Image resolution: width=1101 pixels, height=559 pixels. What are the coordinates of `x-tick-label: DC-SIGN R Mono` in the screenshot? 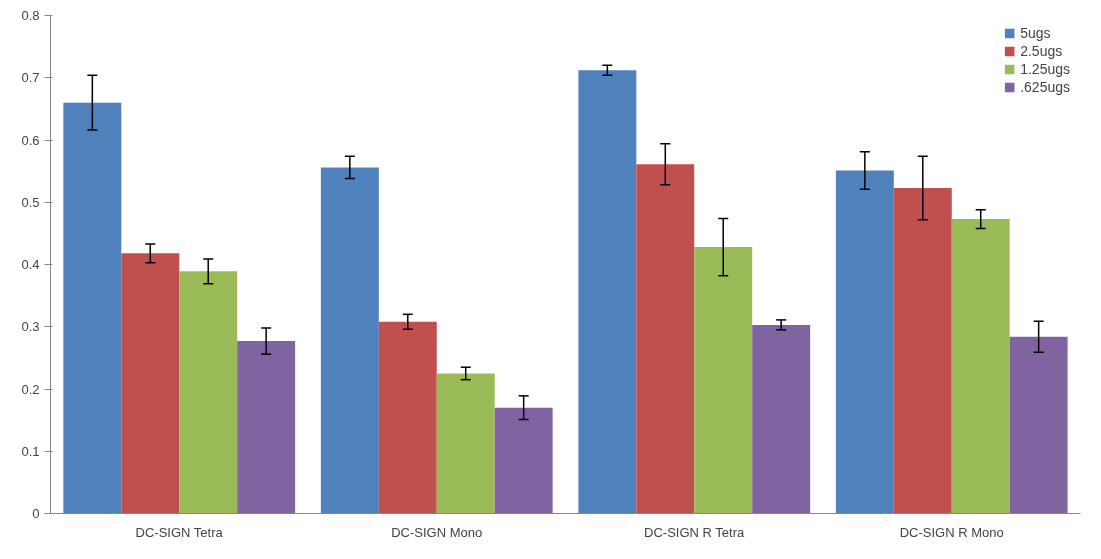 It's located at (951, 532).